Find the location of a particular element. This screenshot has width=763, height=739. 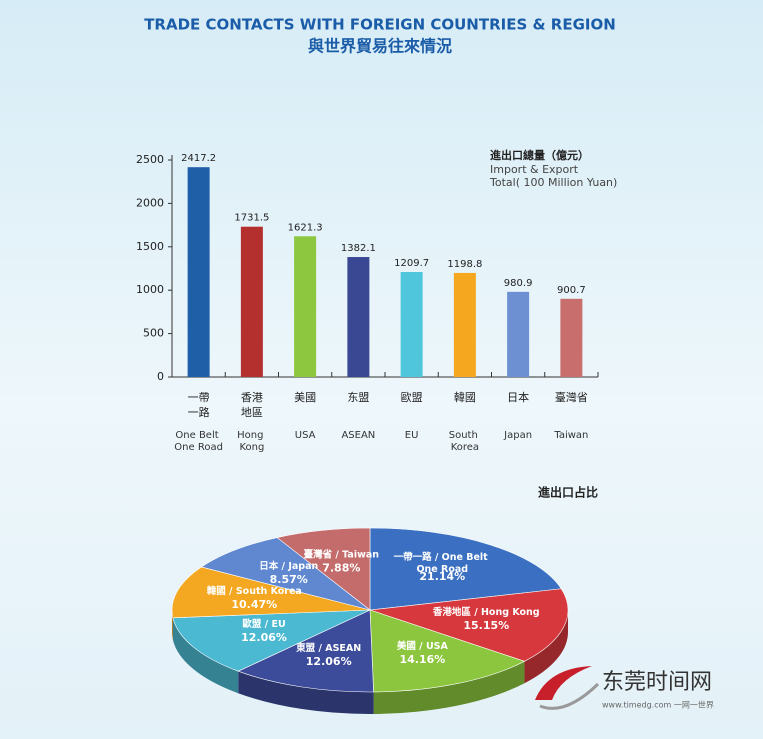

x-tick-label-en: One Belt One Road is located at coordinates (198, 441).